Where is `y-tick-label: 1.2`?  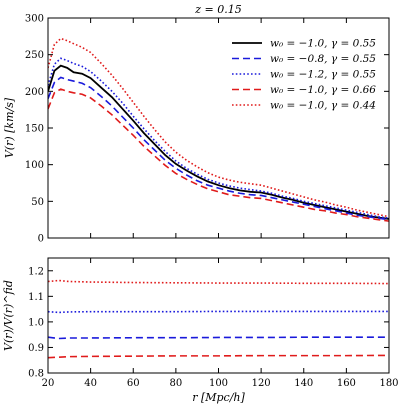
y-tick-label: 1.2 is located at coordinates (36, 271).